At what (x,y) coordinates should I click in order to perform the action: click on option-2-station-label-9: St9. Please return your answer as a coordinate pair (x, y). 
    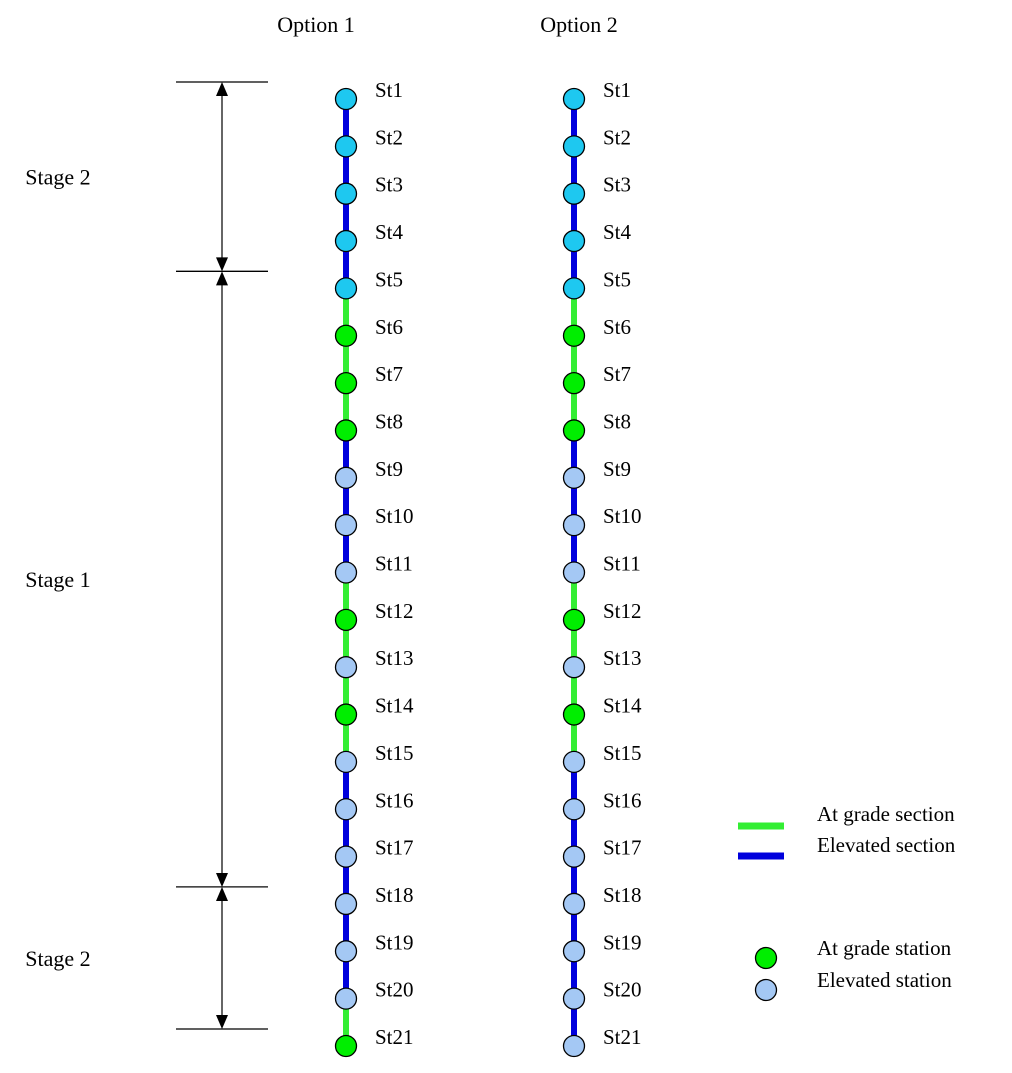
    Looking at the image, I should click on (617, 469).